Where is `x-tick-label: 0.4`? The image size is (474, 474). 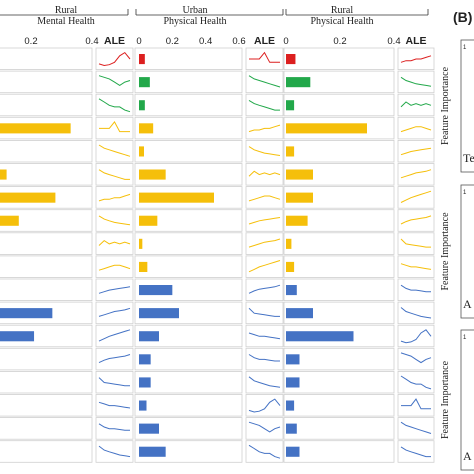 x-tick-label: 0.4 is located at coordinates (91, 41).